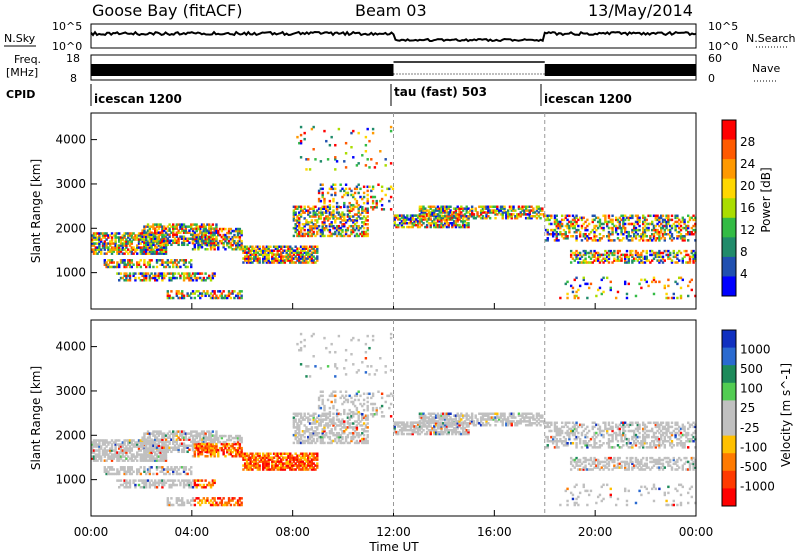  I want to click on colorbar-tick: 4, so click(744, 274).